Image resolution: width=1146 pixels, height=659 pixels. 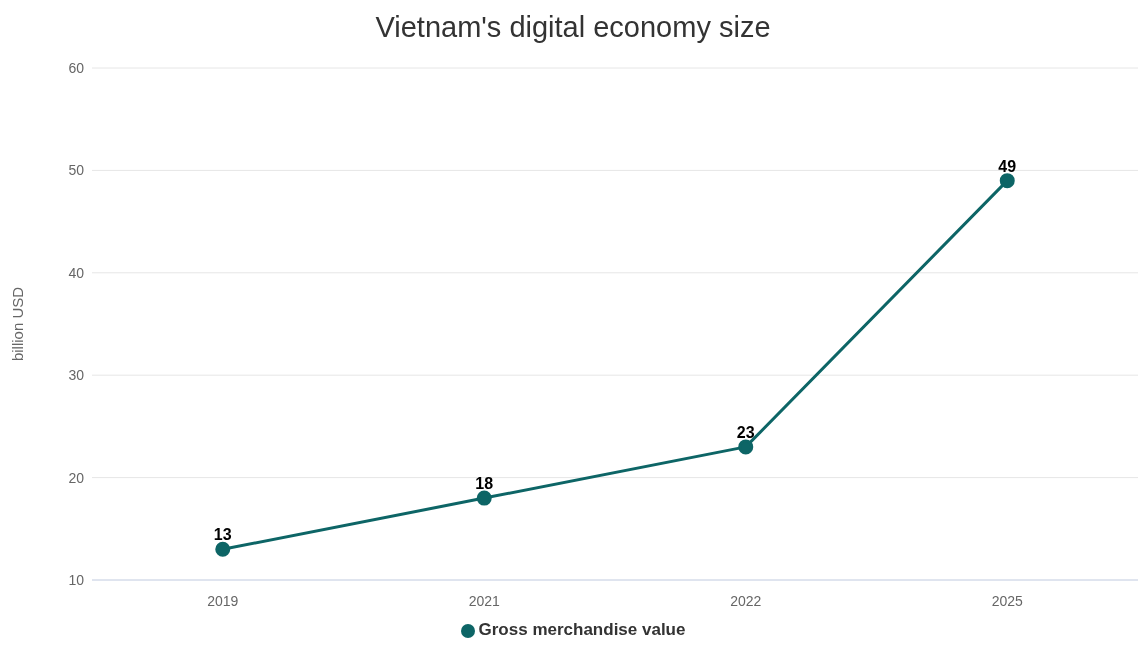 What do you see at coordinates (582, 629) in the screenshot?
I see `legend-label: Gross merchandise value` at bounding box center [582, 629].